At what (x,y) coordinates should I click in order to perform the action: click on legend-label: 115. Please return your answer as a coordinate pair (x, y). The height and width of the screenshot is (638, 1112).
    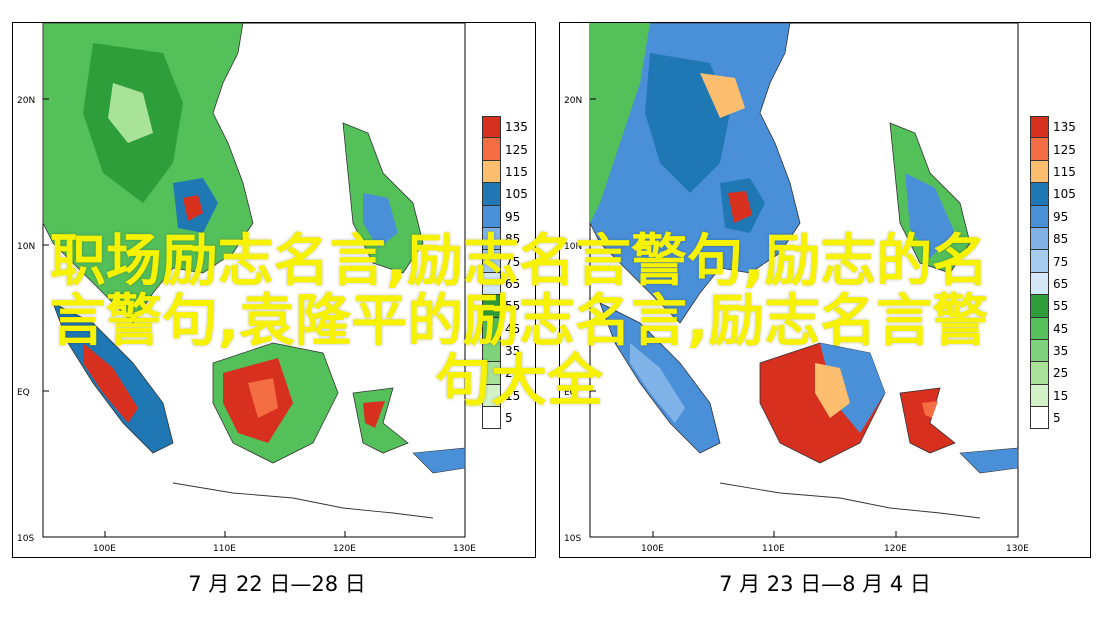
    Looking at the image, I should click on (516, 171).